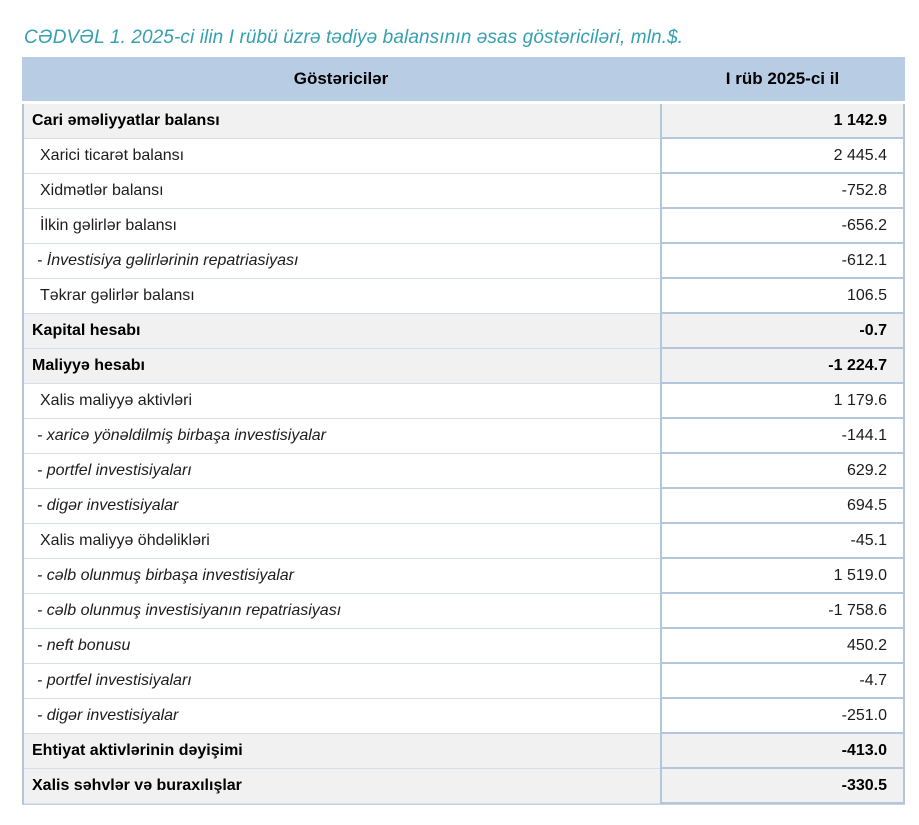 The width and height of the screenshot is (919, 825). I want to click on row-label: Xidmətlər balansı, so click(342, 191).